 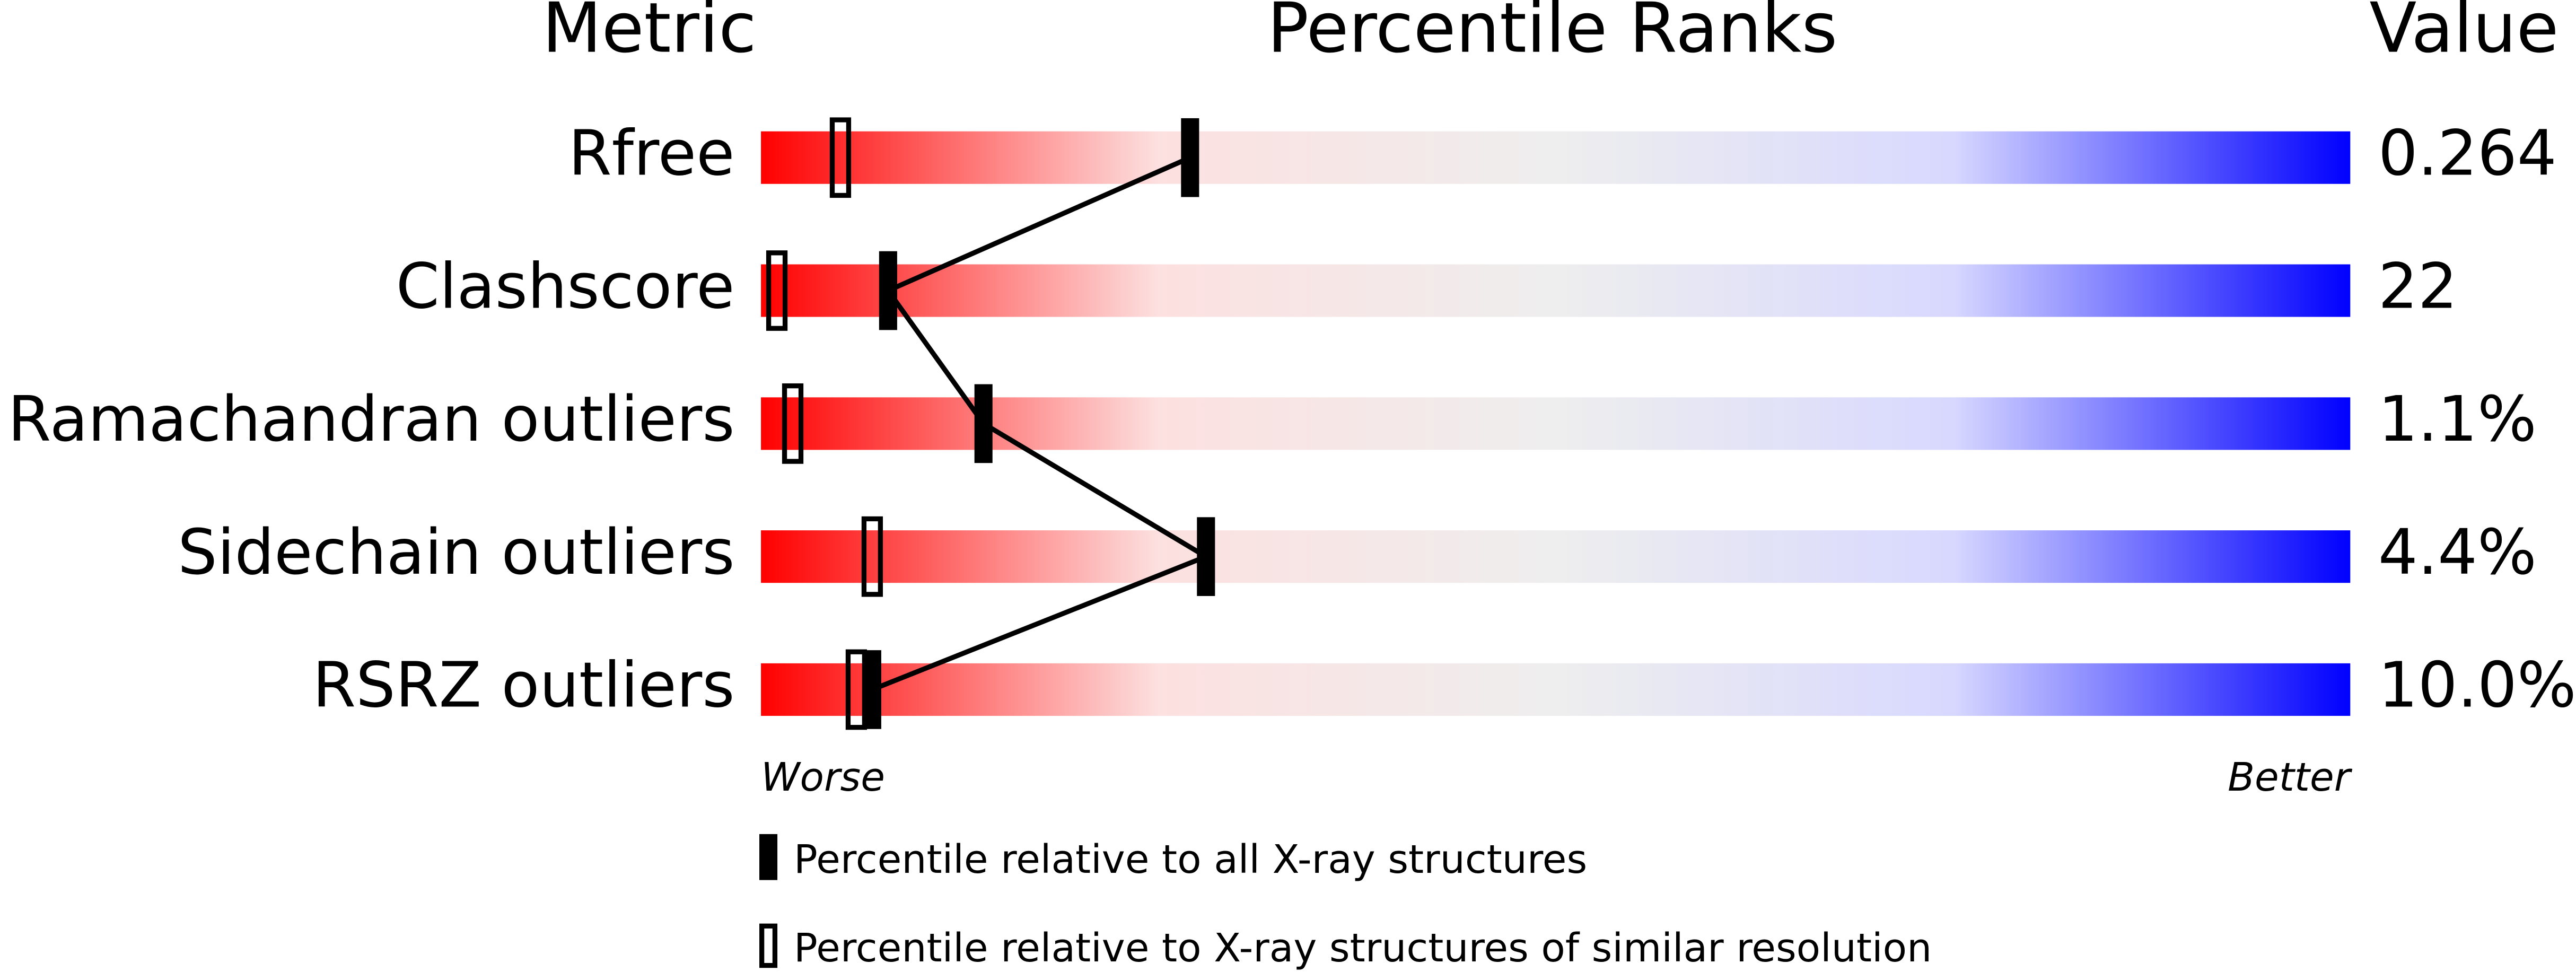 I want to click on header-value: Value, so click(x=2464, y=34).